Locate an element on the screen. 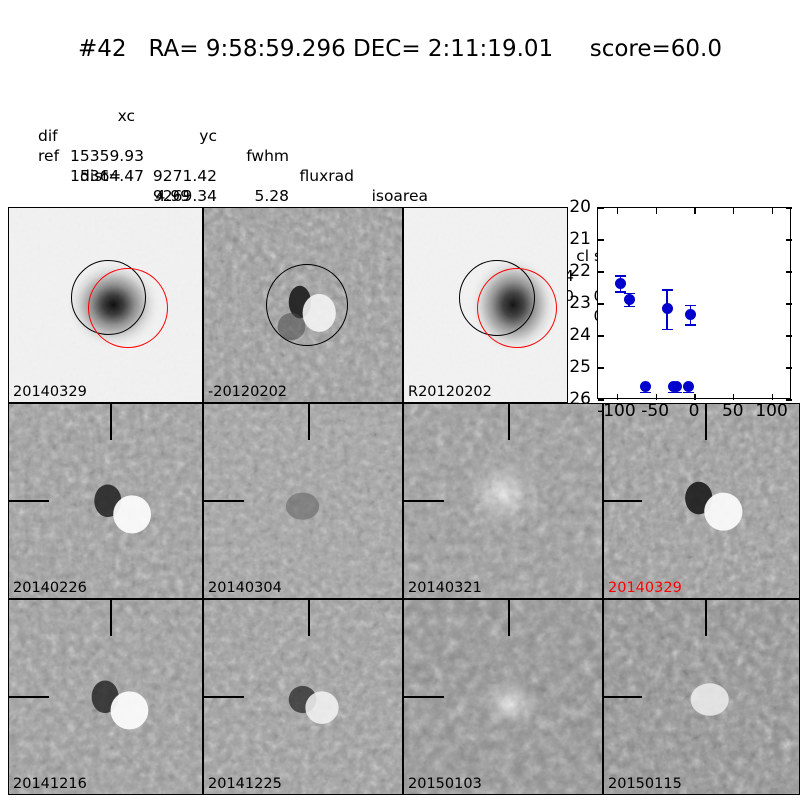 The height and width of the screenshot is (800, 800). cutout-label: 20150115 is located at coordinates (645, 784).